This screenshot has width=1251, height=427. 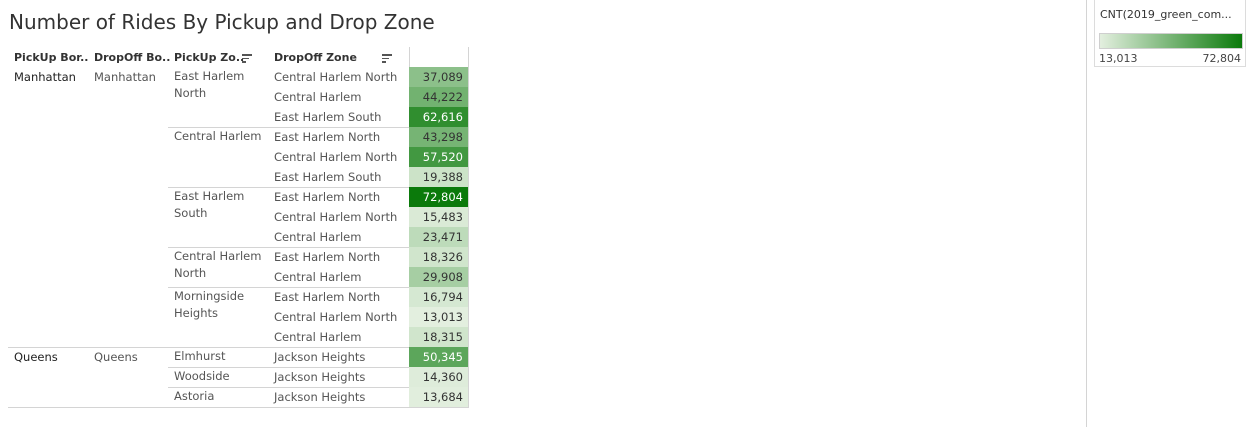 I want to click on color-legend-panel: CNT(2019_green_com... 13,013 72,804, so click(x=1168, y=213).